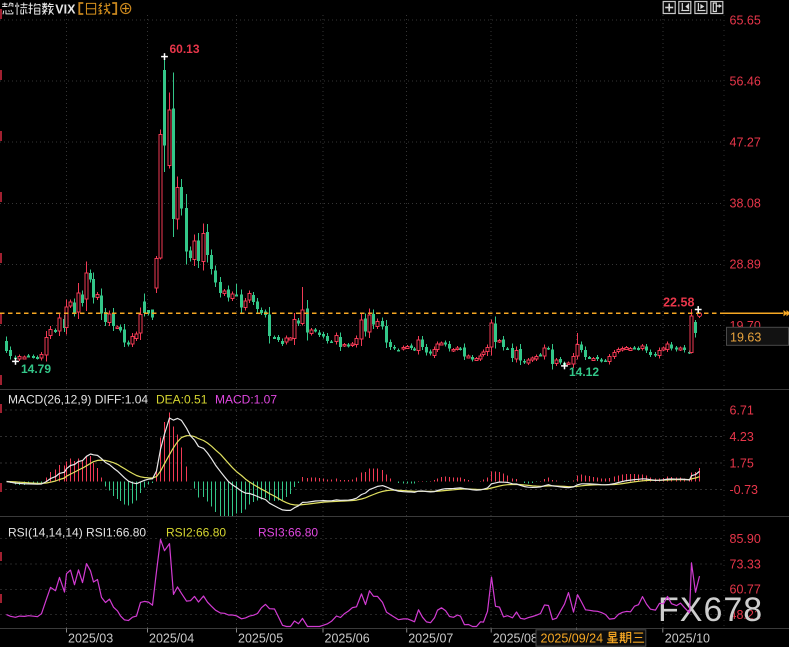 The width and height of the screenshot is (789, 647). Describe the element at coordinates (36, 369) in the screenshot. I see `svg-text: 14.79` at that location.